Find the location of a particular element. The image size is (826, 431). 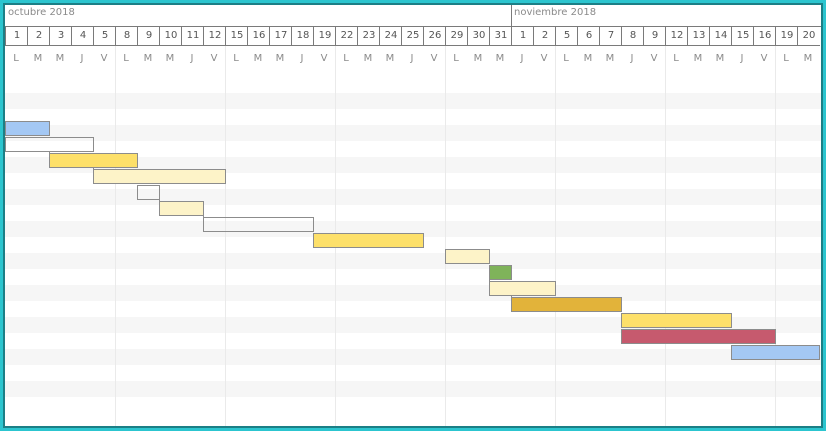

day-number: 30 is located at coordinates (478, 36).